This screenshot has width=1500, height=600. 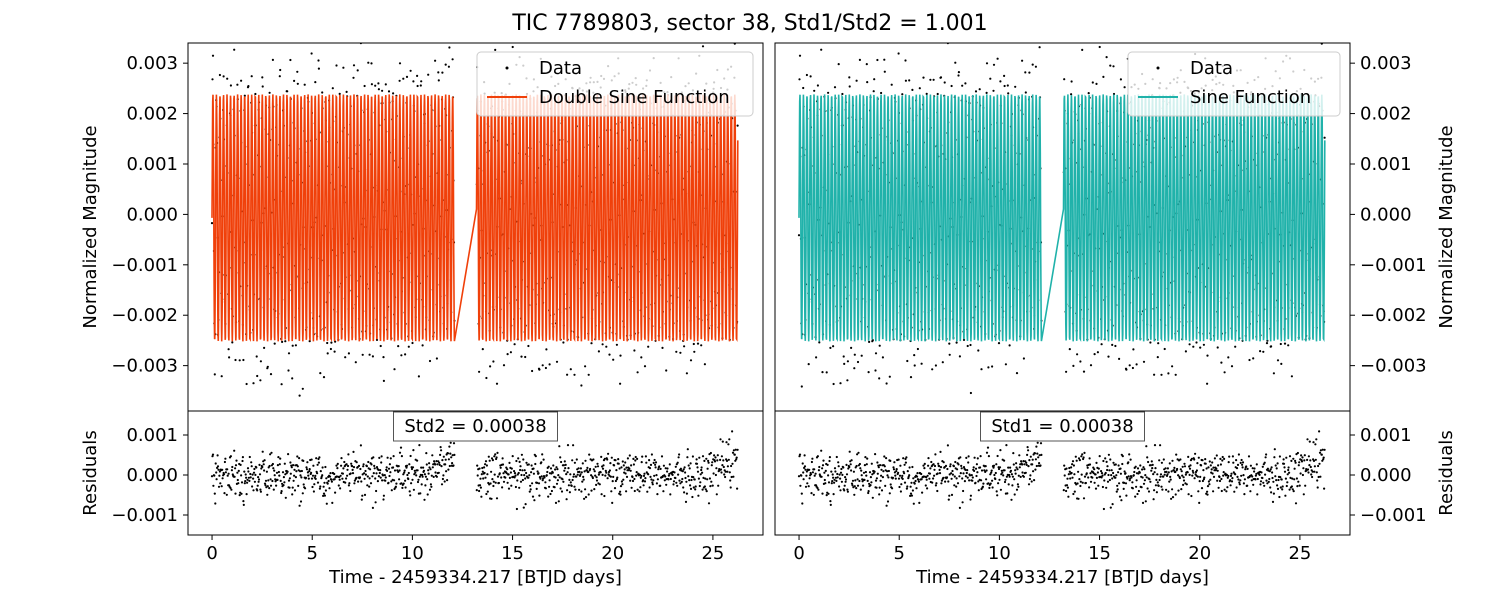 I want to click on x-tick-label: 20, so click(x=612, y=553).